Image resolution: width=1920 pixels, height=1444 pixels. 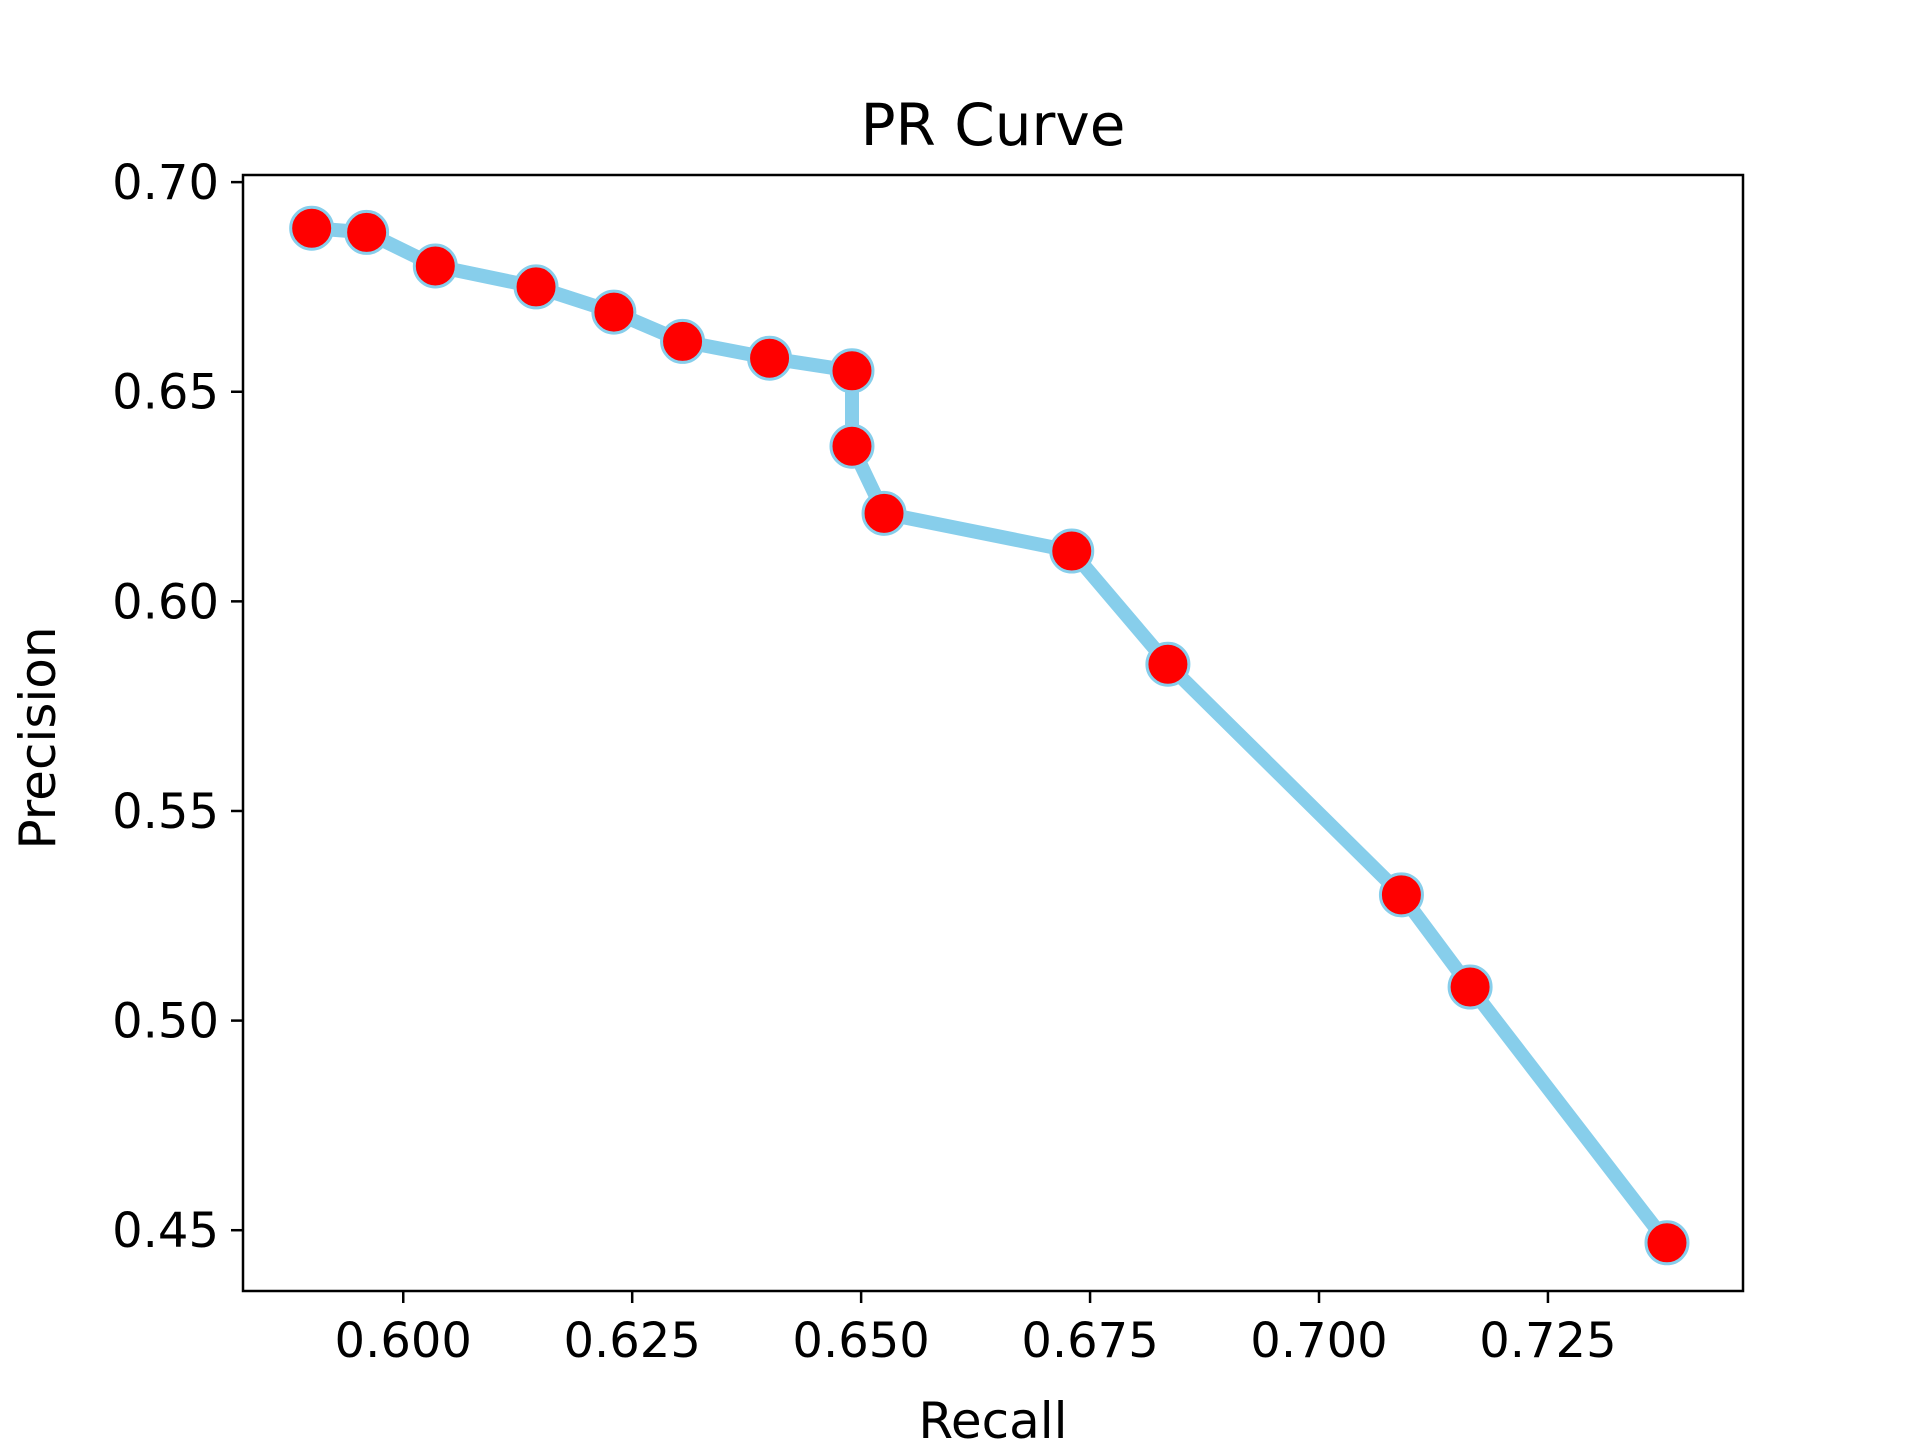 What do you see at coordinates (165, 812) in the screenshot?
I see `y-tick-label: 0.55` at bounding box center [165, 812].